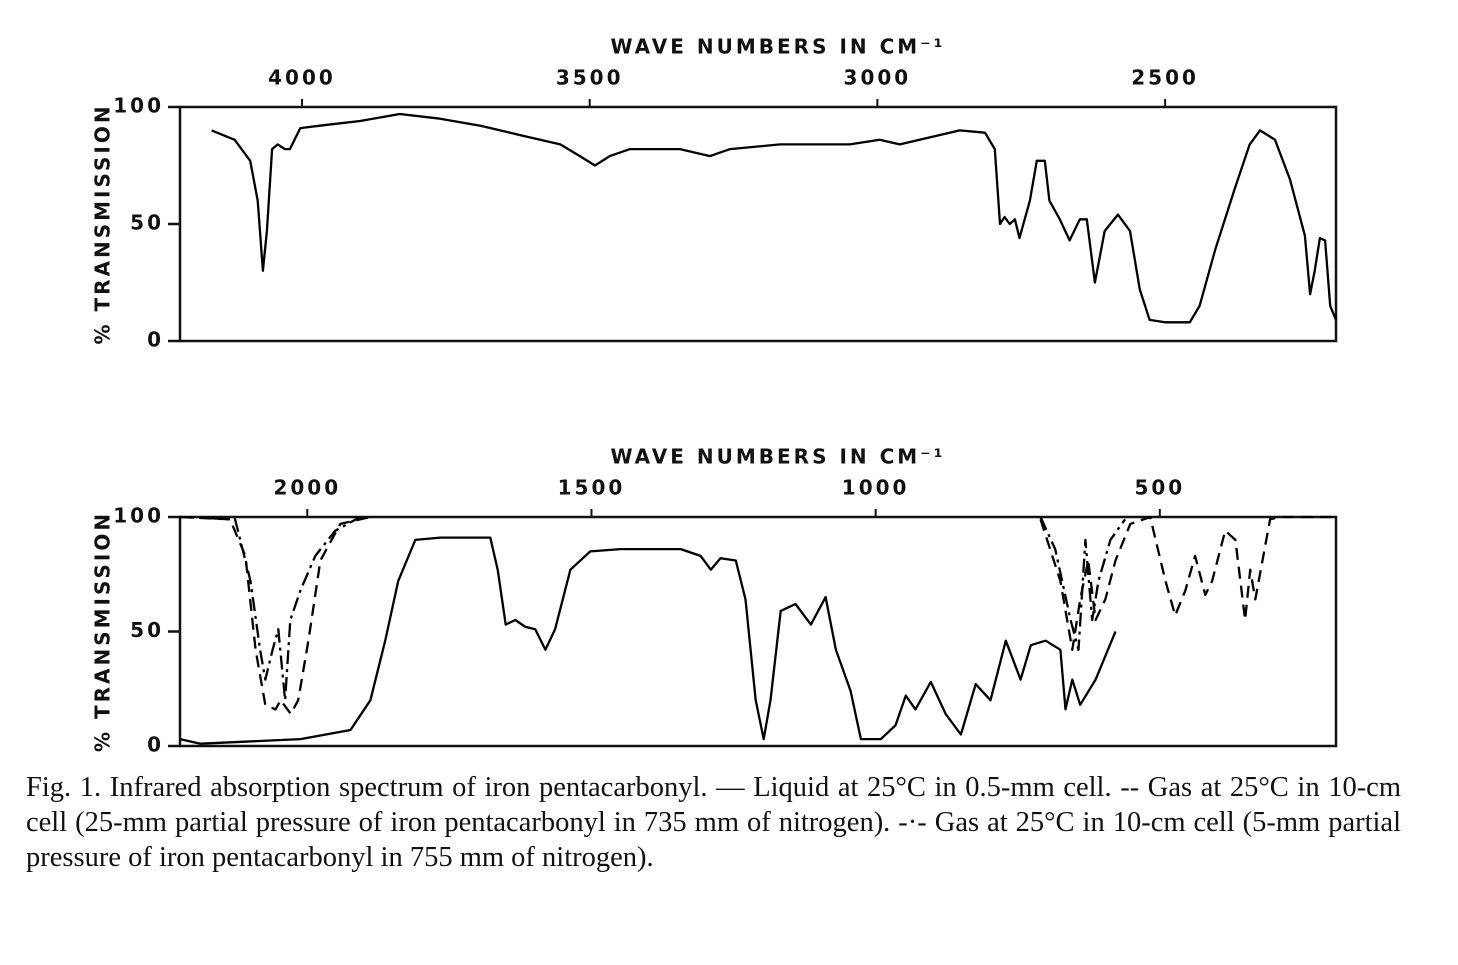  Describe the element at coordinates (1159, 488) in the screenshot. I see `x-tick-label: 500` at that location.